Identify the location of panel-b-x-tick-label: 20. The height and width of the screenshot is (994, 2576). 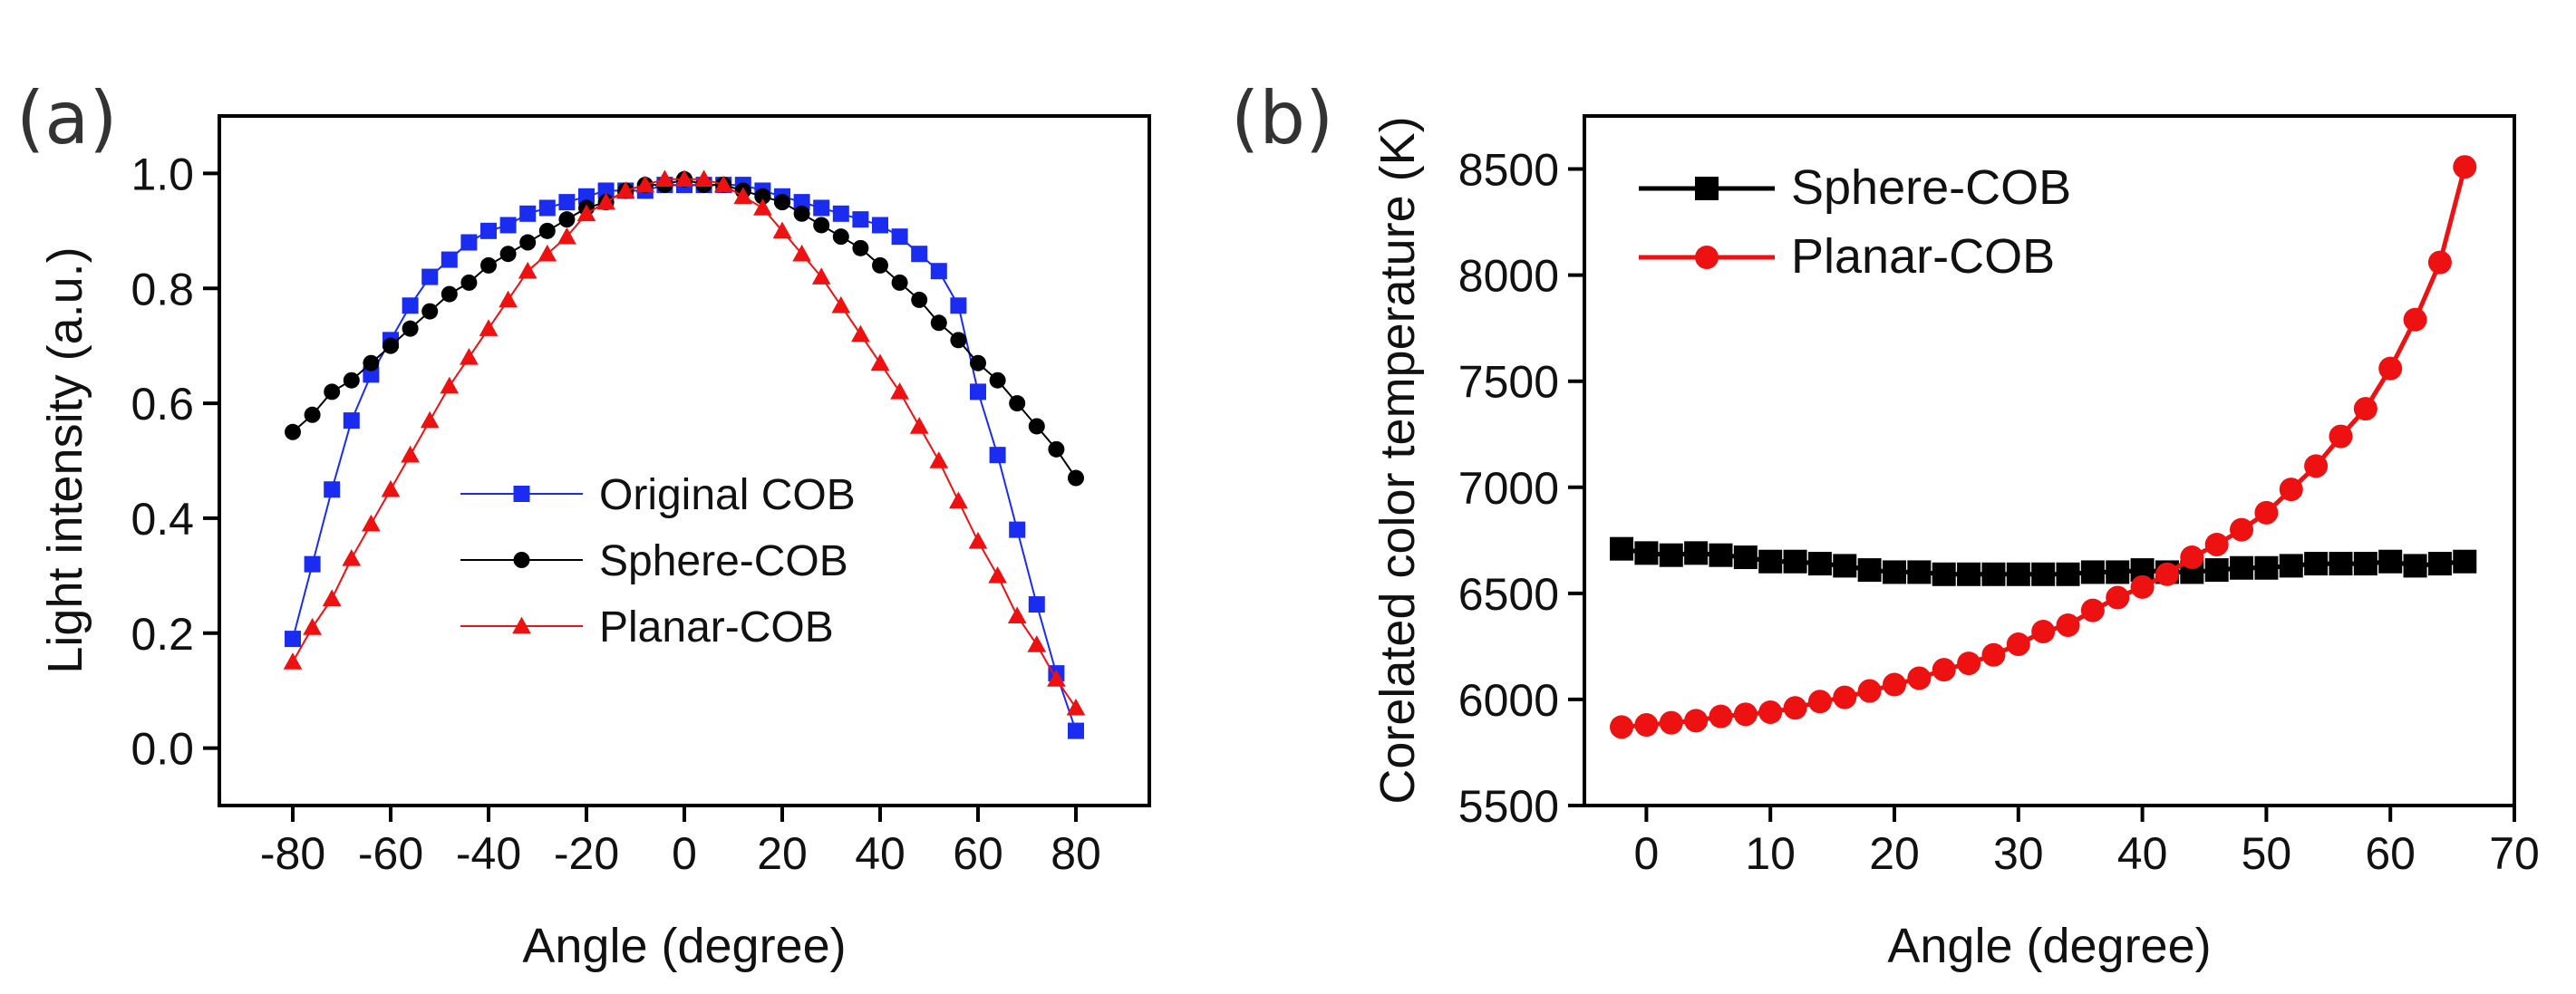
(1894, 853).